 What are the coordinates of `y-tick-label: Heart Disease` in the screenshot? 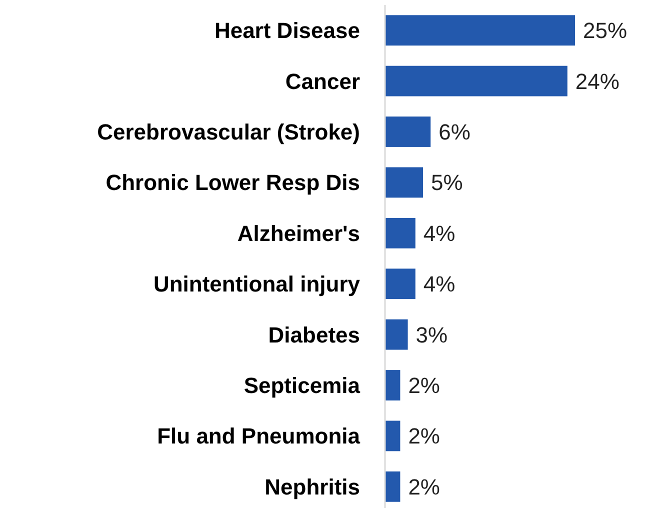 It's located at (287, 31).